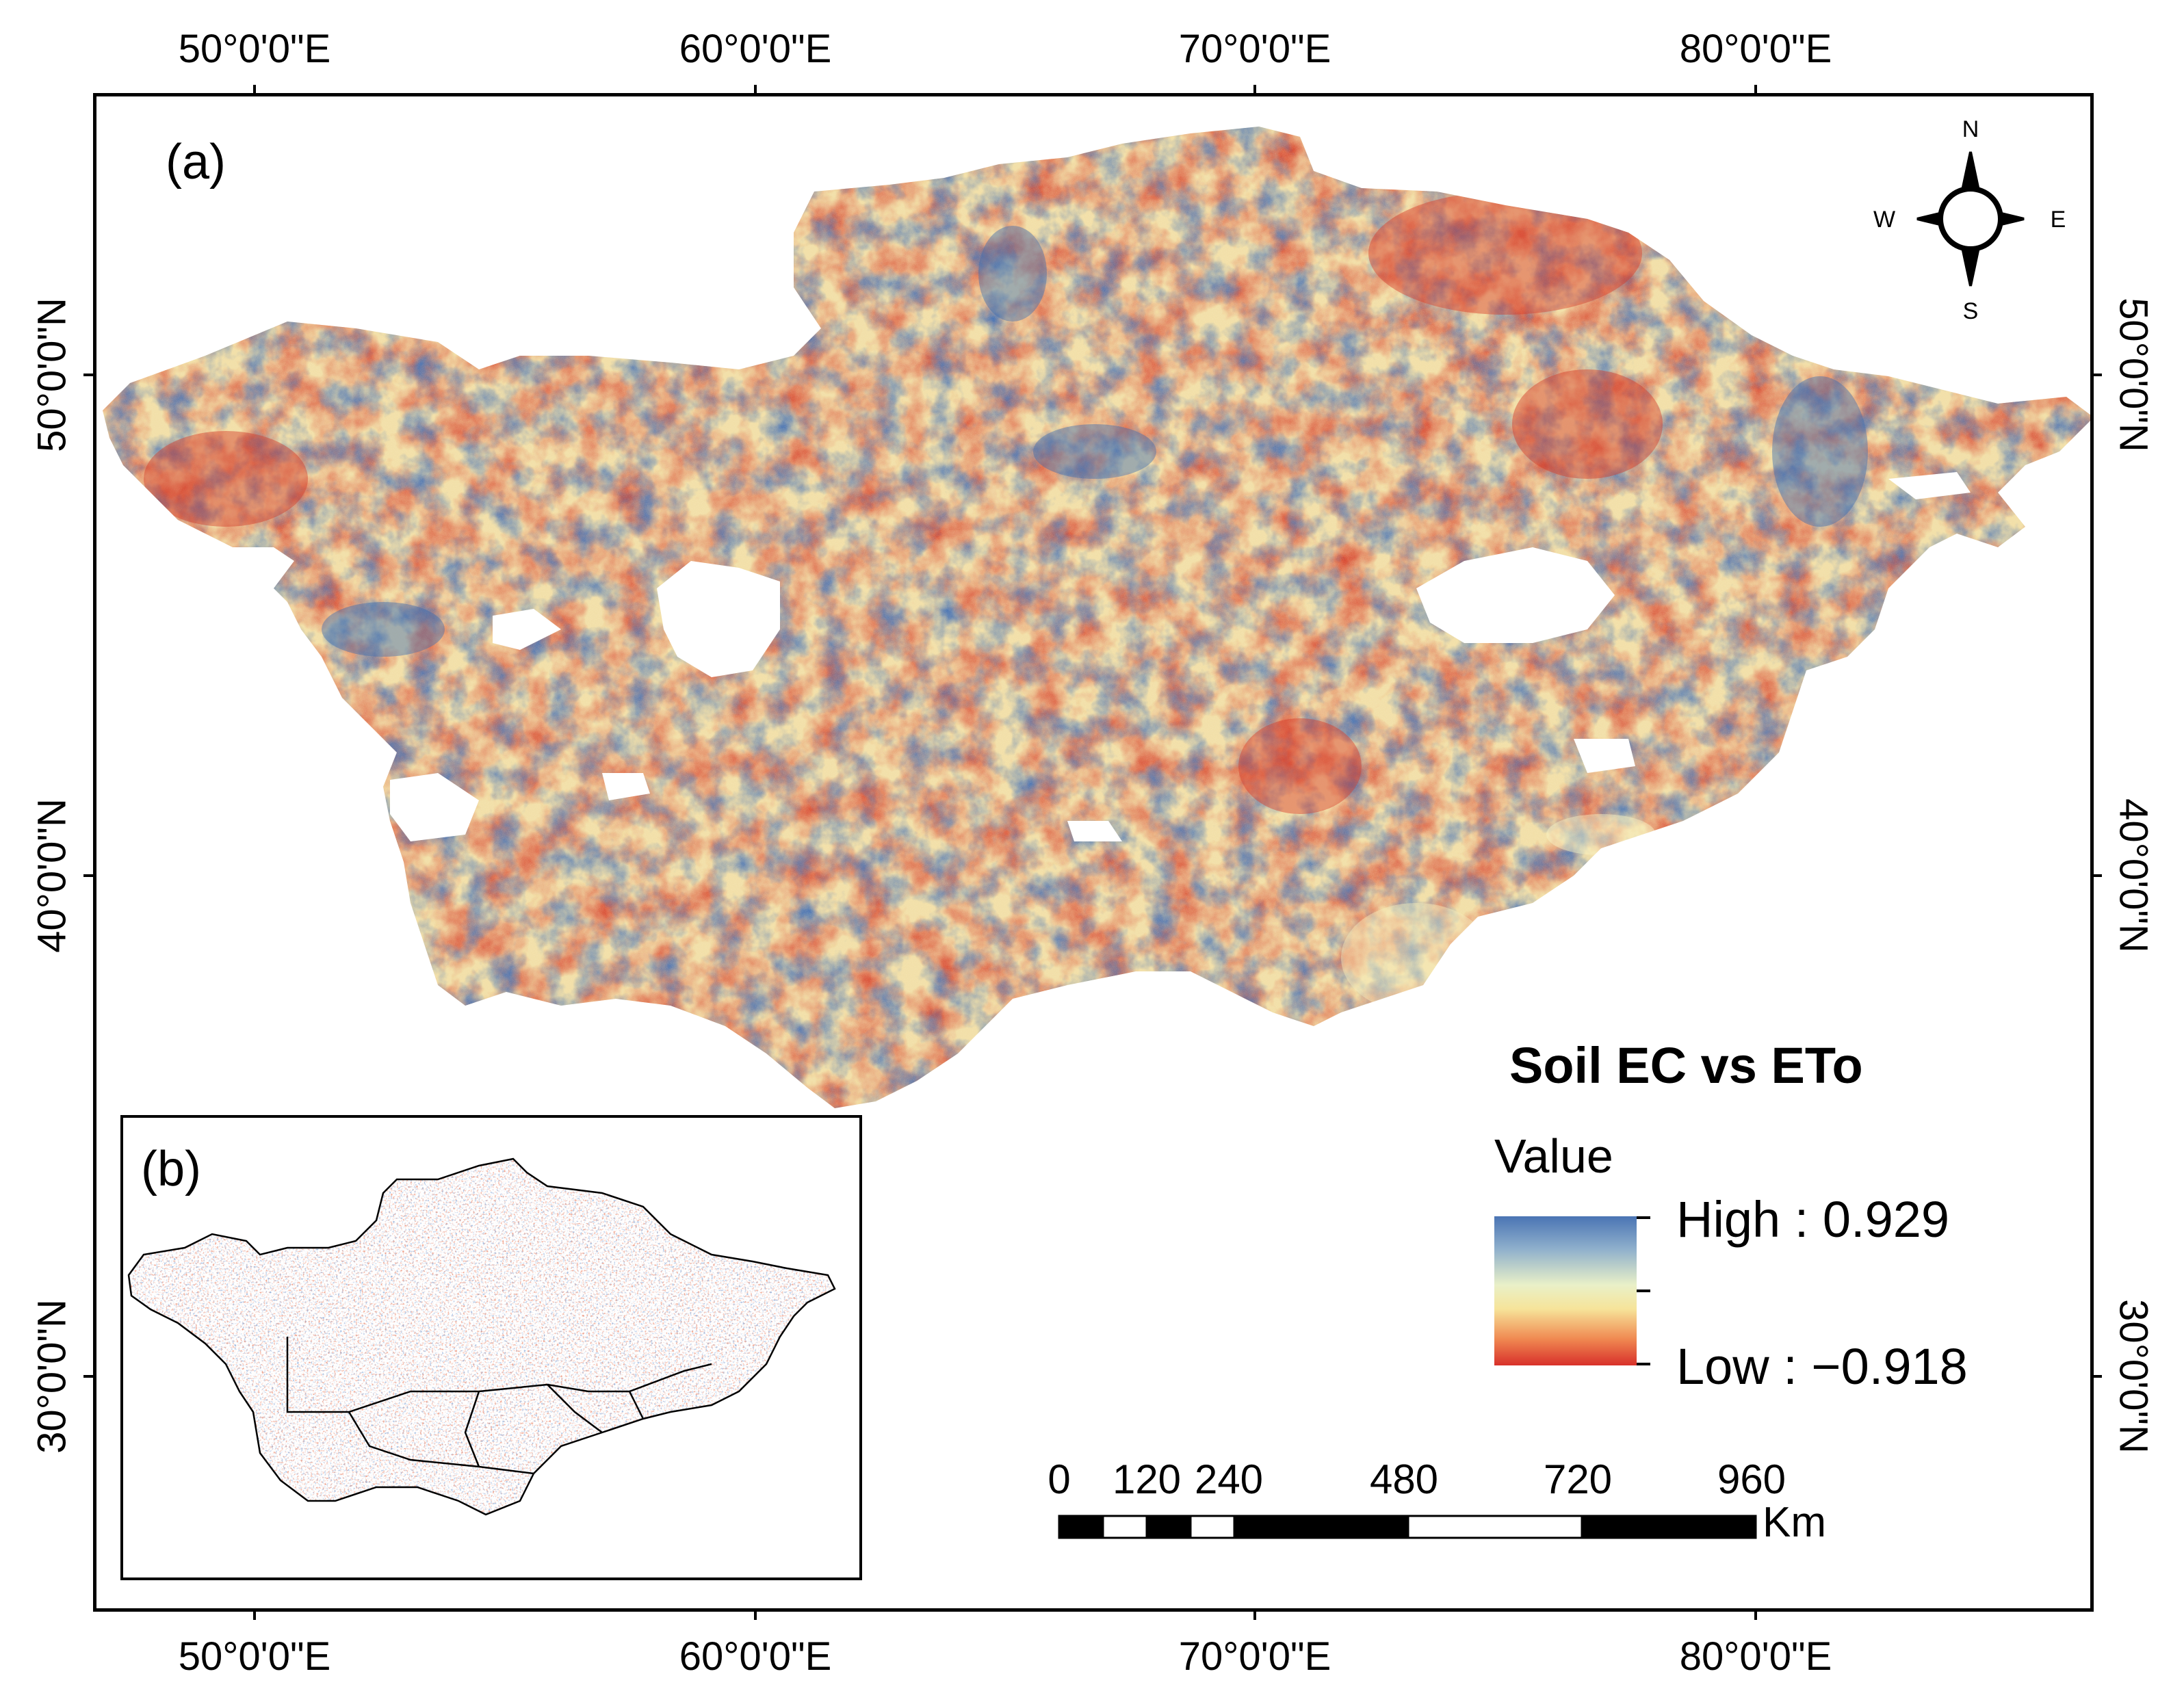  I want to click on bottom-lon-tick: 50°0'0"E, so click(254, 1657).